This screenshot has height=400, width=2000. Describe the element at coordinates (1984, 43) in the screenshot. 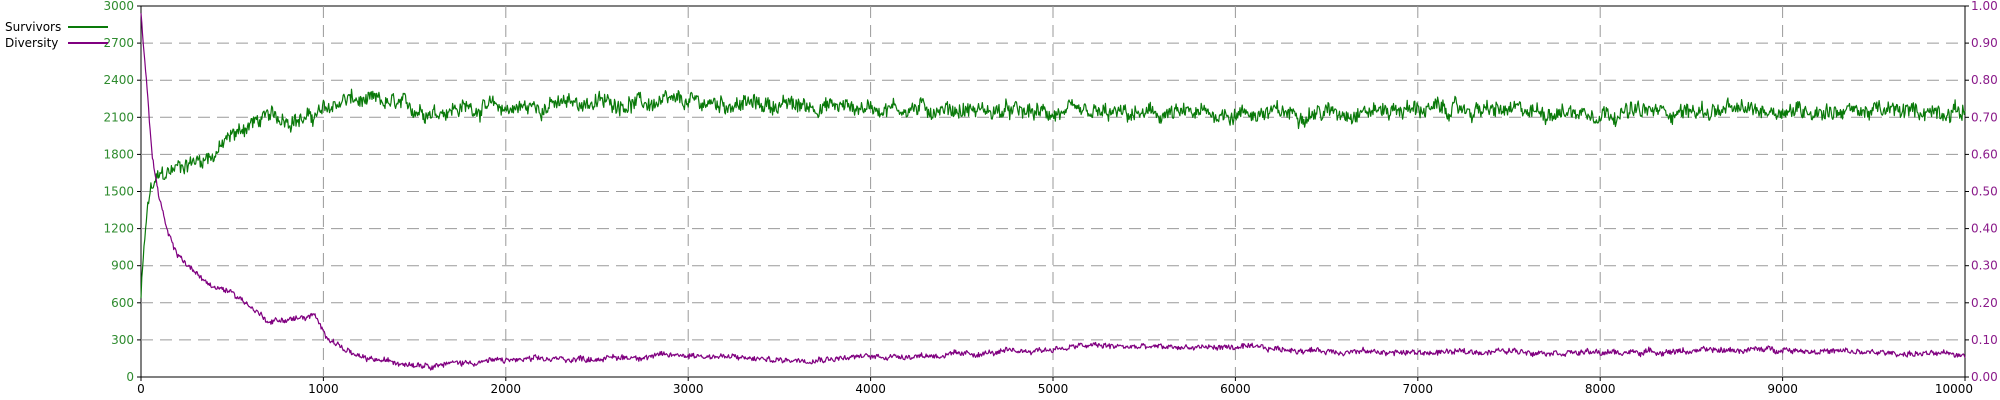

I see `right-tick-label: 0.90` at that location.